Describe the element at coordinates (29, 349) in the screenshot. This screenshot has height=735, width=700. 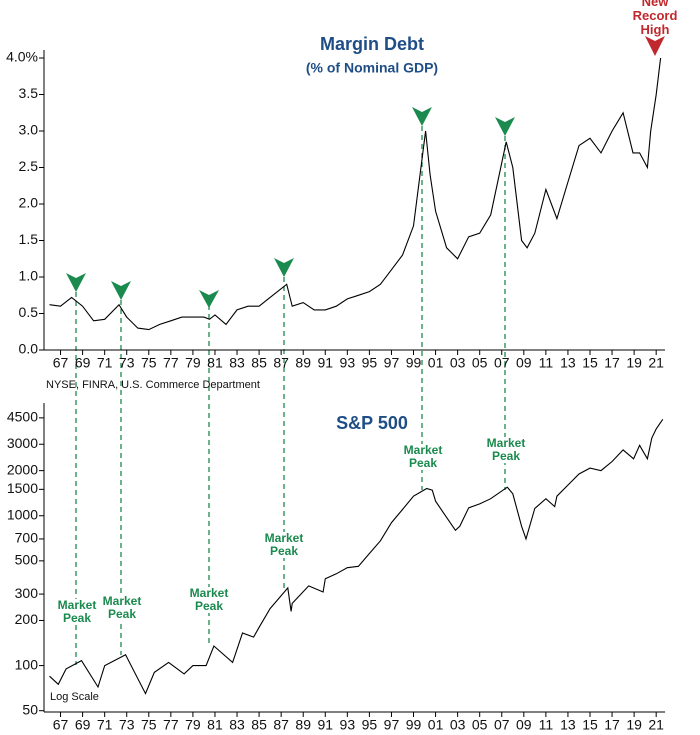
I see `y-tick-label: 0.0` at that location.